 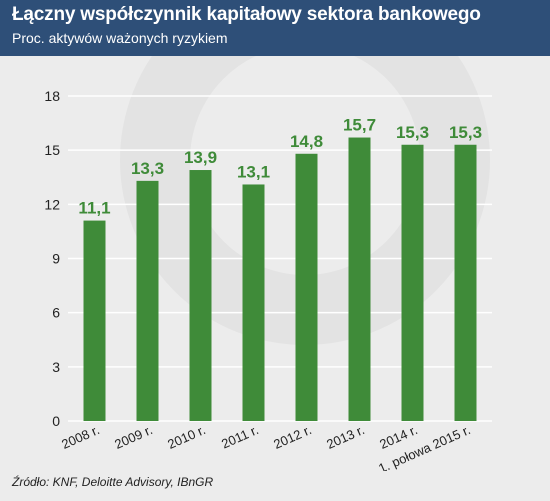 What do you see at coordinates (292, 437) in the screenshot?
I see `x-tick-label: 2012 r.` at bounding box center [292, 437].